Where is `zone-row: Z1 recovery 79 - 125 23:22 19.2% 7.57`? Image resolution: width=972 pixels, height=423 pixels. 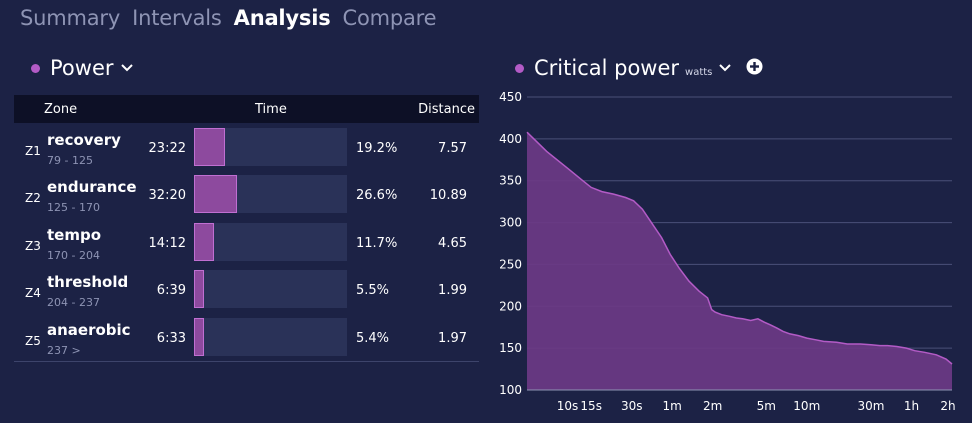
zone-row: Z1 recovery 79 - 125 23:22 19.2% 7.57 is located at coordinates (246, 146).